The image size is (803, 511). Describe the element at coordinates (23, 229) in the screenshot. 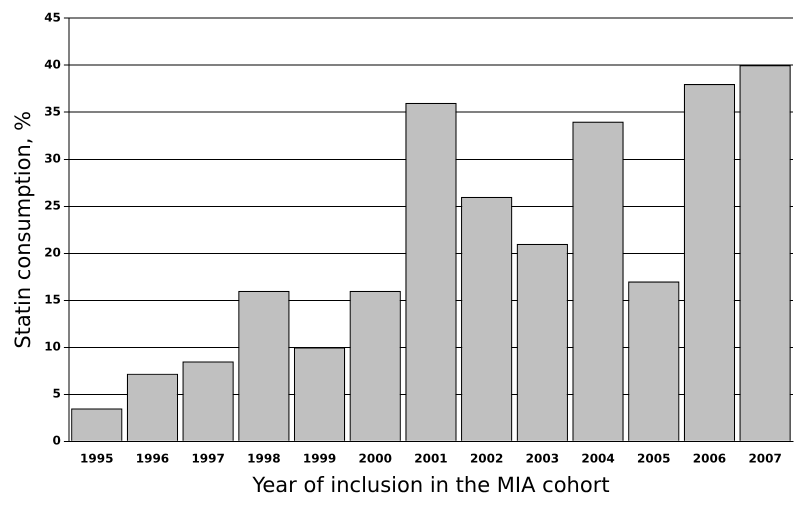

I see `y-axis-title: Statin consumption, %` at that location.